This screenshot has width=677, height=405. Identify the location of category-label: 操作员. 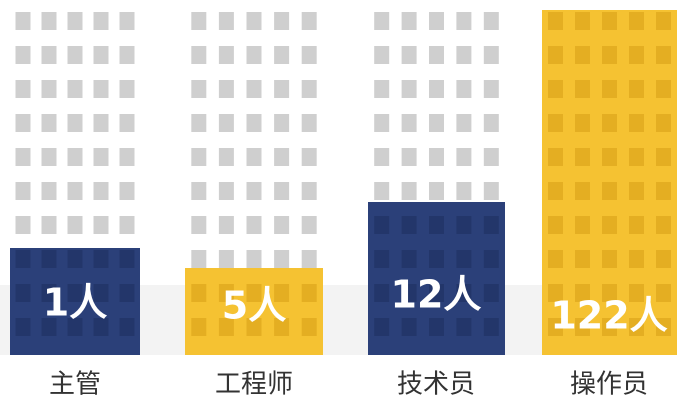
(609, 385).